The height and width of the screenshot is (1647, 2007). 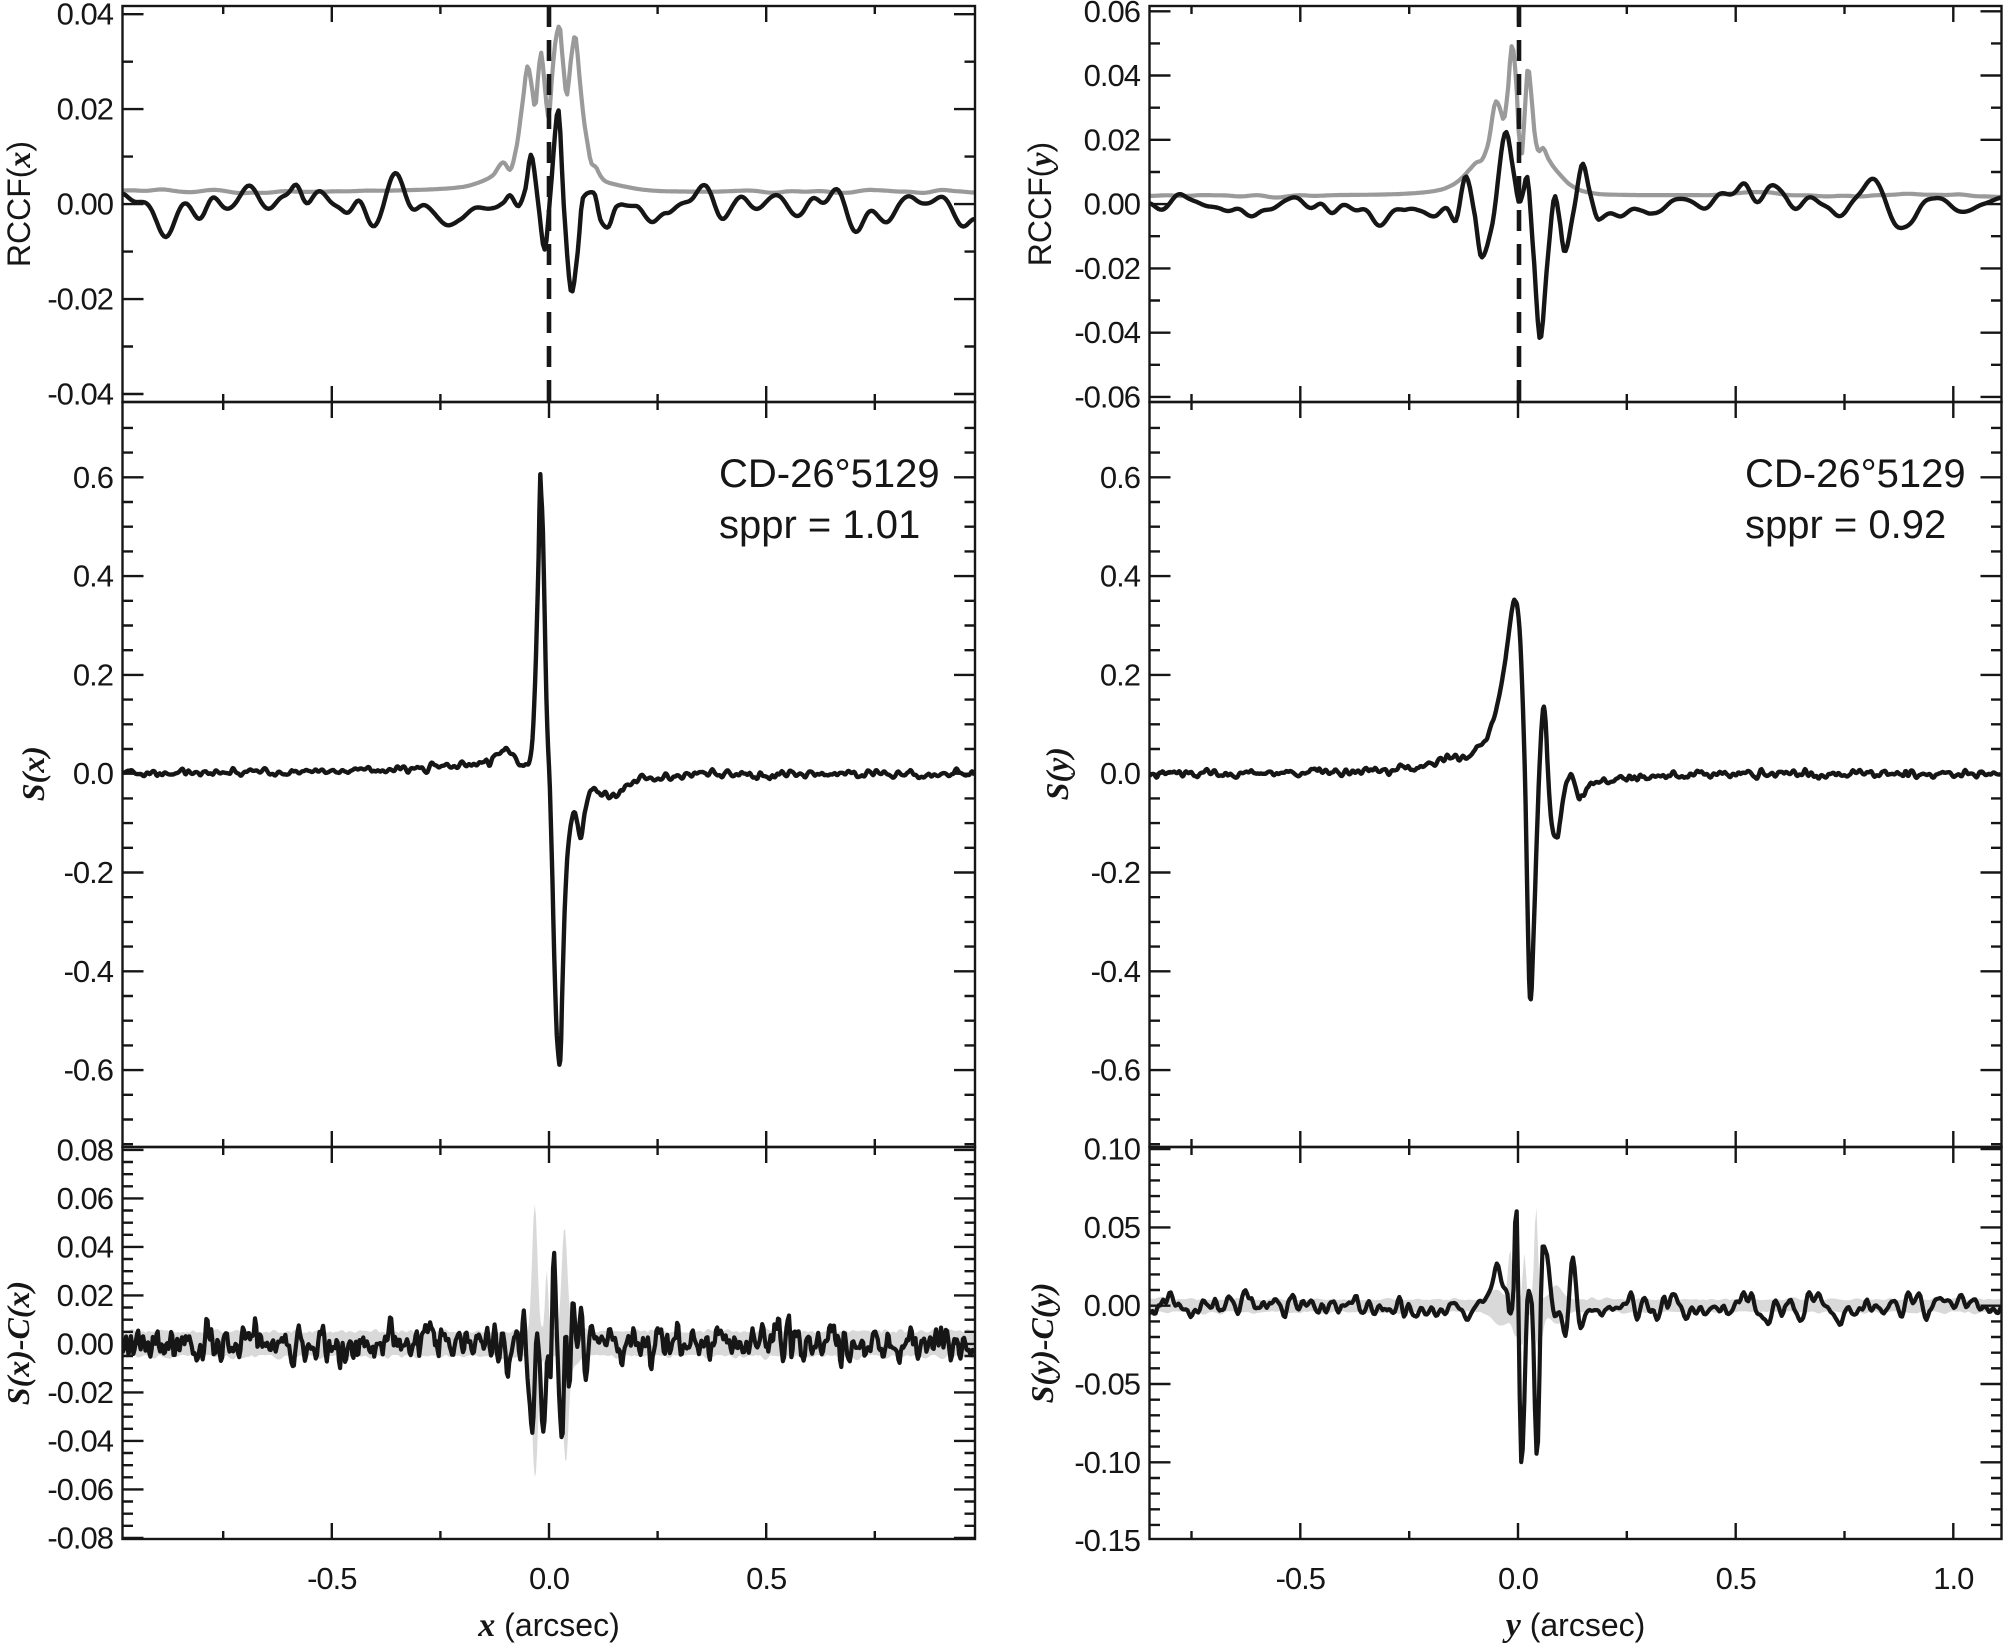 What do you see at coordinates (1057, 773) in the screenshot?
I see `svg-text: S(y)` at bounding box center [1057, 773].